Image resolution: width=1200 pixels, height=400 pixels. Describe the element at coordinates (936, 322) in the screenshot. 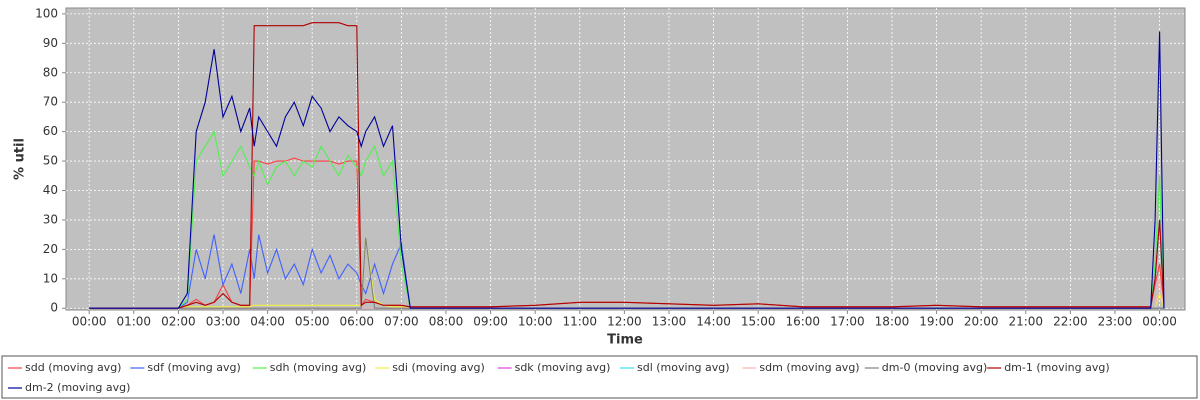

I see `x-tick-label: 19:00` at that location.